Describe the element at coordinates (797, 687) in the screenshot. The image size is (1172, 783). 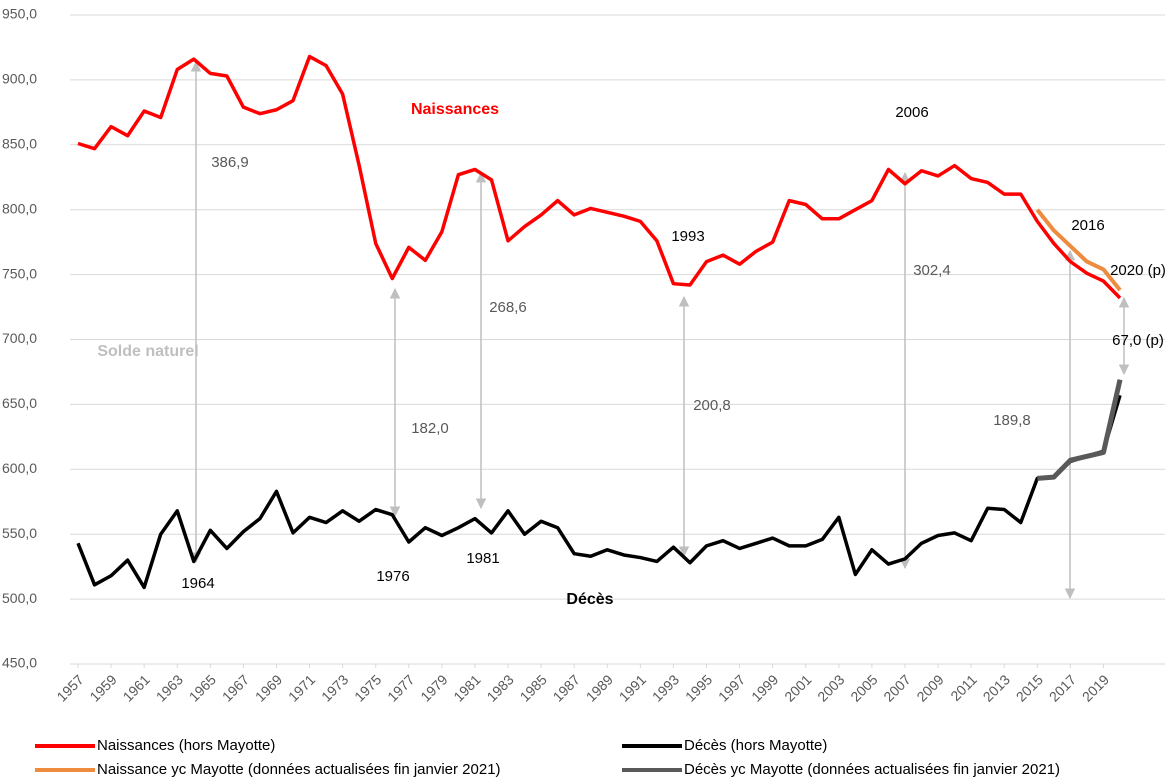
I see `x-tick-label: 2001` at that location.